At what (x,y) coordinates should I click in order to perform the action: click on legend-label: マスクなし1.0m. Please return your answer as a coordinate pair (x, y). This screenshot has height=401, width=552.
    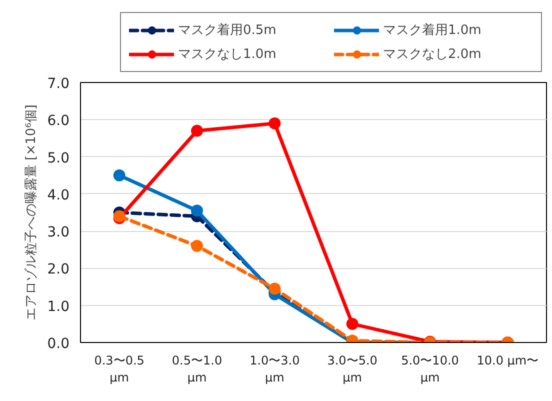
    Looking at the image, I should click on (228, 54).